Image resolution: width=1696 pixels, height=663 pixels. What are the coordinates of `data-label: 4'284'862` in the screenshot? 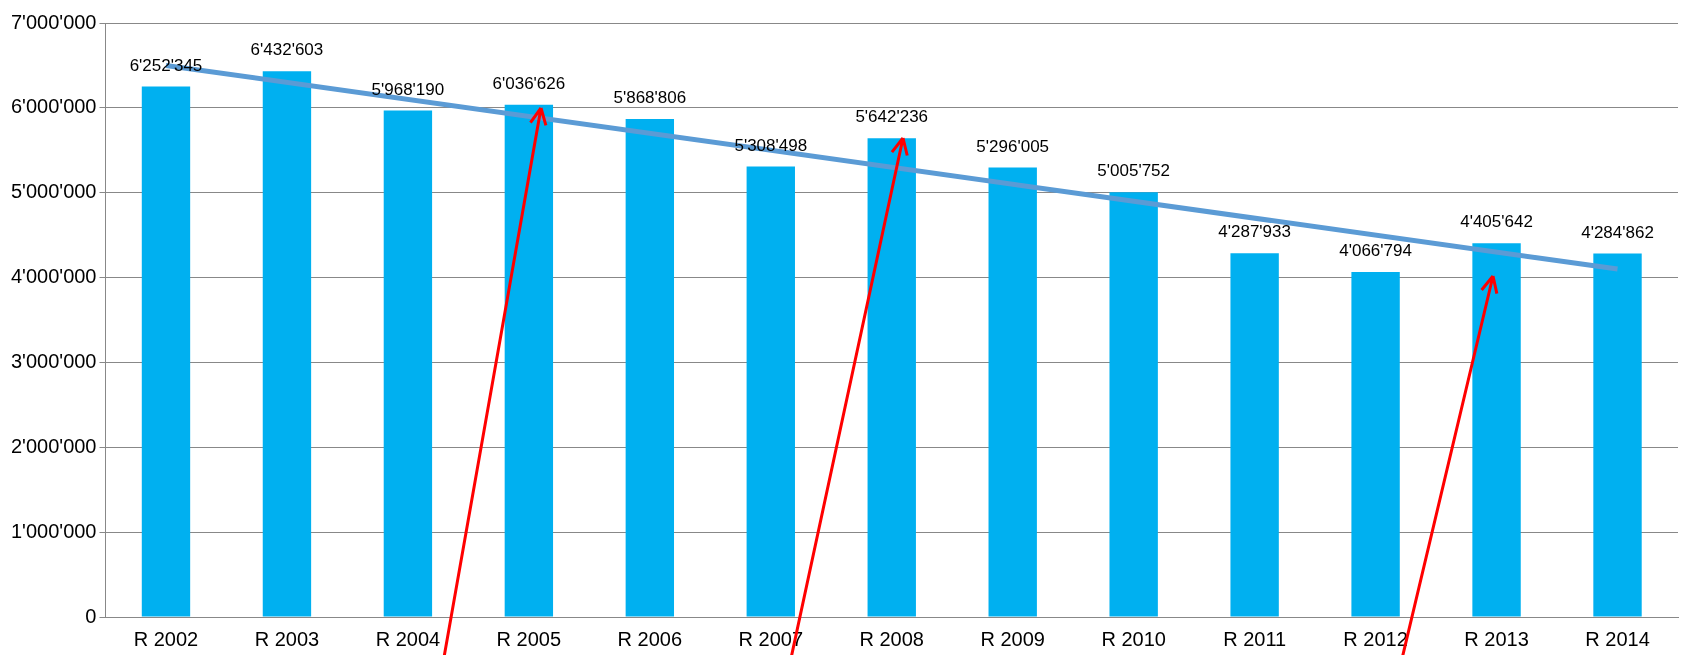 It's located at (1617, 232).